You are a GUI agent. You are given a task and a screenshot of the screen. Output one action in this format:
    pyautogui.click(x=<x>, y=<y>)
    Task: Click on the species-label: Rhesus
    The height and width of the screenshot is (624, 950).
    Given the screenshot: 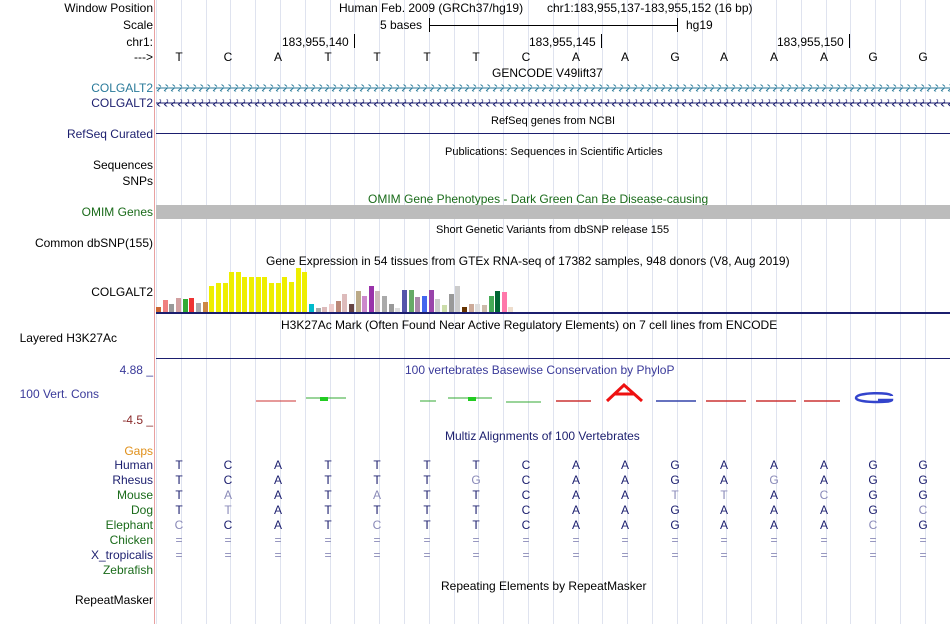 What is the action you would take?
    pyautogui.click(x=132, y=480)
    